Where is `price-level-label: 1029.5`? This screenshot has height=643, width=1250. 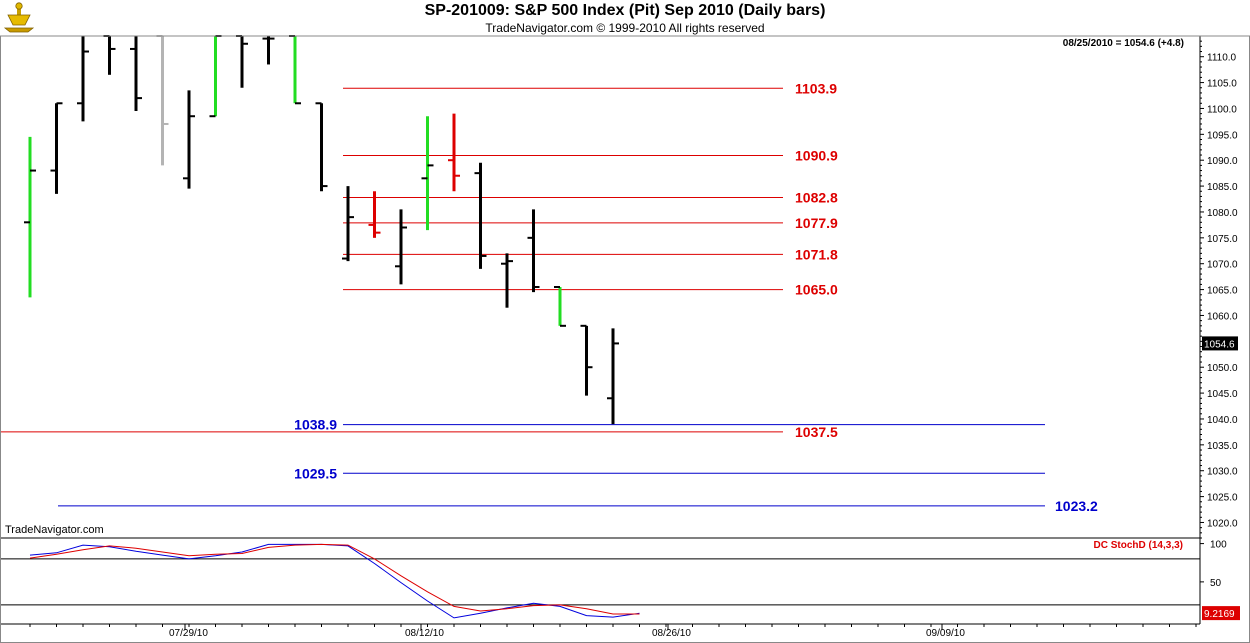
price-level-label: 1029.5 is located at coordinates (315, 473).